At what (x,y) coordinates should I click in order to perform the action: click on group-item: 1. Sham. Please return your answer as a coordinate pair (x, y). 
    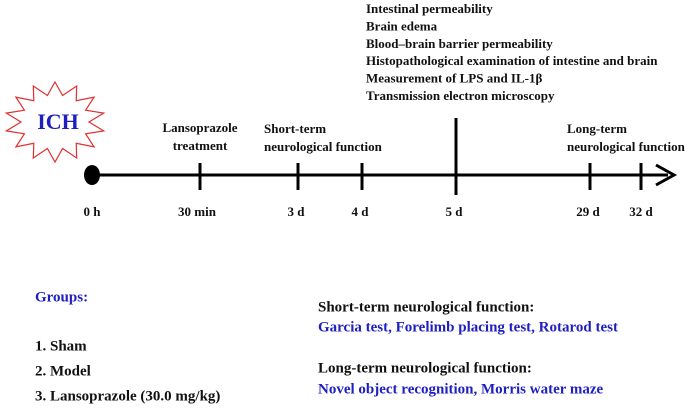
    Looking at the image, I should click on (61, 346).